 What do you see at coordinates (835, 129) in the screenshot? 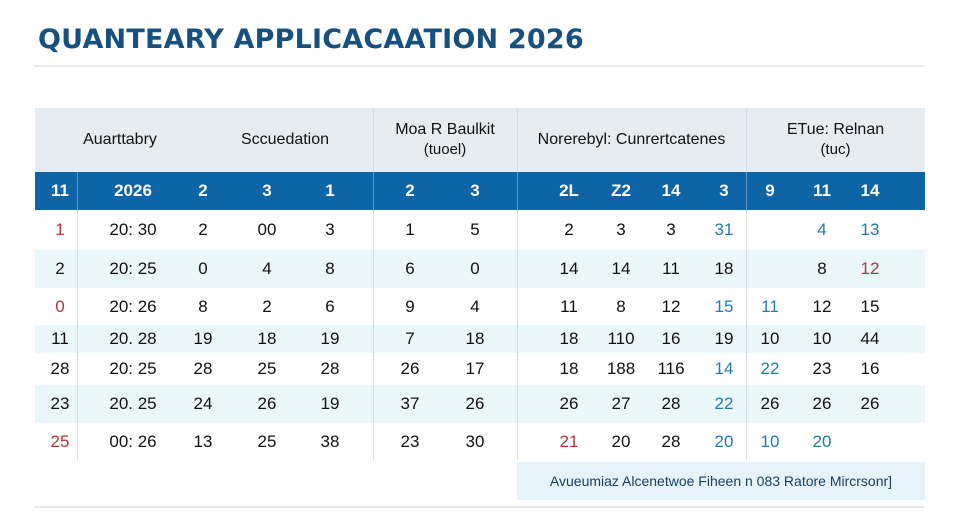
I see `group-header-label: ETue: Relnan` at bounding box center [835, 129].